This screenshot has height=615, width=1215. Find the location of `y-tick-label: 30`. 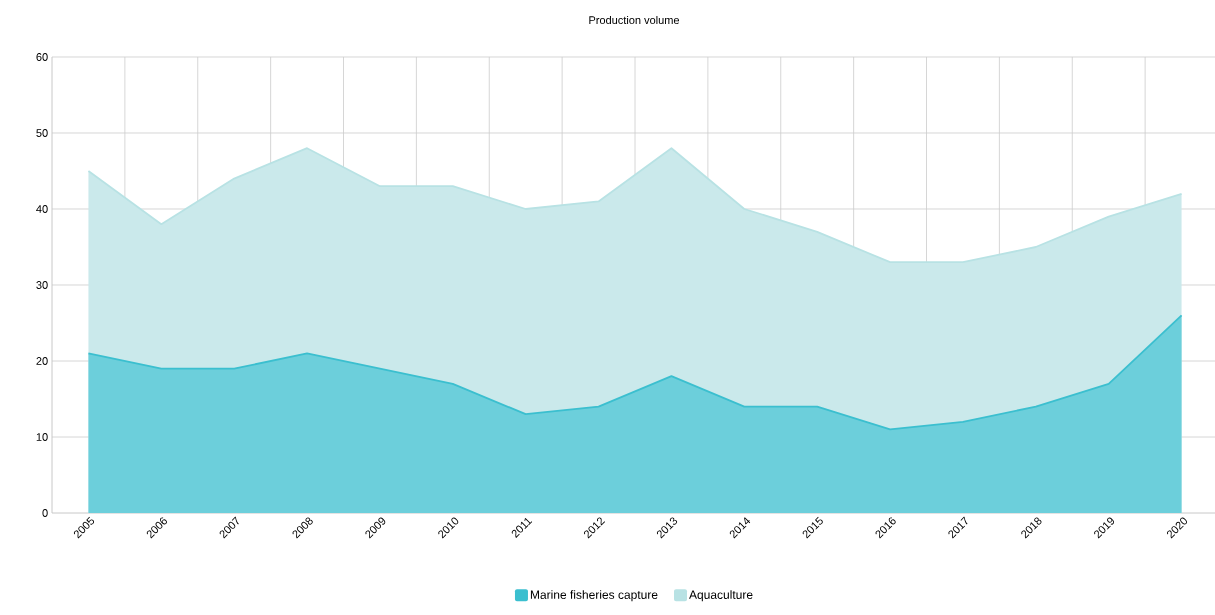

y-tick-label: 30 is located at coordinates (42, 285).